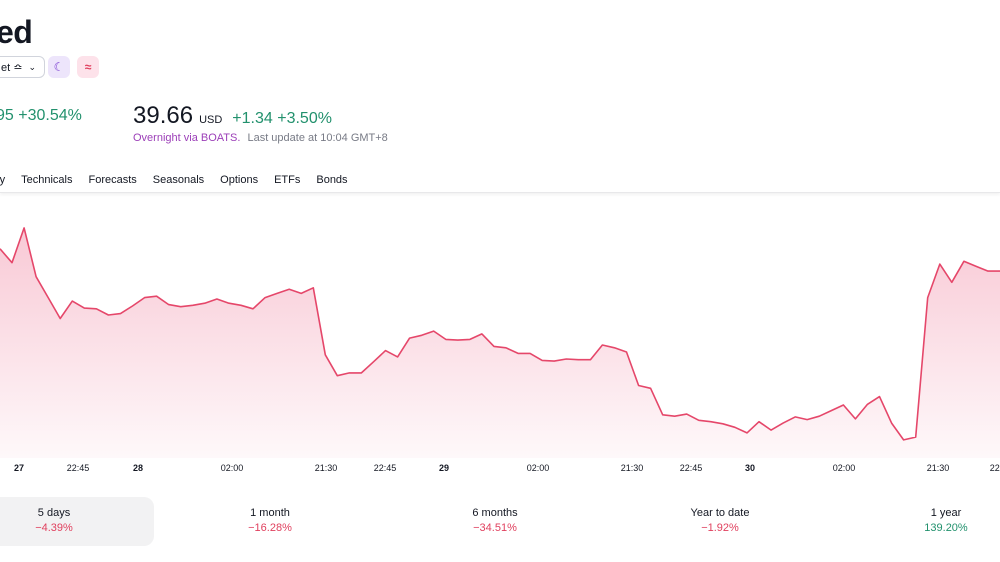 This screenshot has height=562, width=1000. What do you see at coordinates (19, 468) in the screenshot?
I see `x-axis-label: 27` at bounding box center [19, 468].